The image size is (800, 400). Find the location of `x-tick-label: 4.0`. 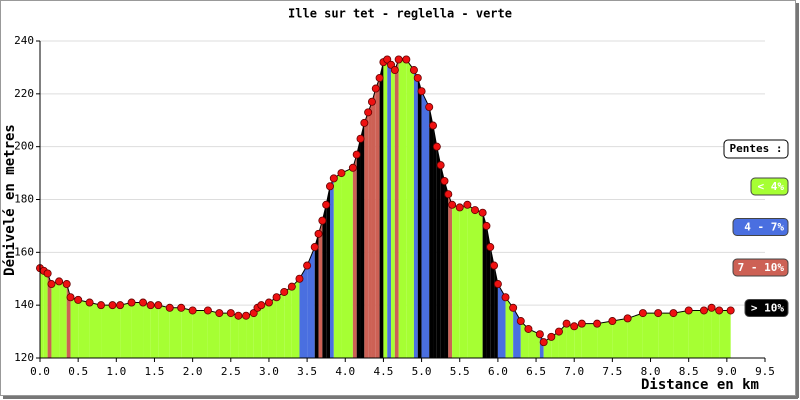

x-tick-label: 4.0 is located at coordinates (345, 371).